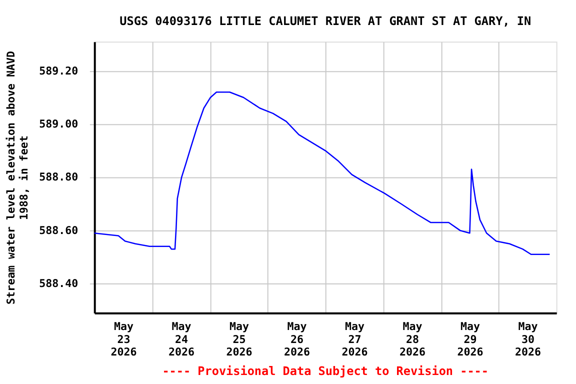  Describe the element at coordinates (412, 339) in the screenshot. I see `x-tick-label: May 28 2026` at that location.